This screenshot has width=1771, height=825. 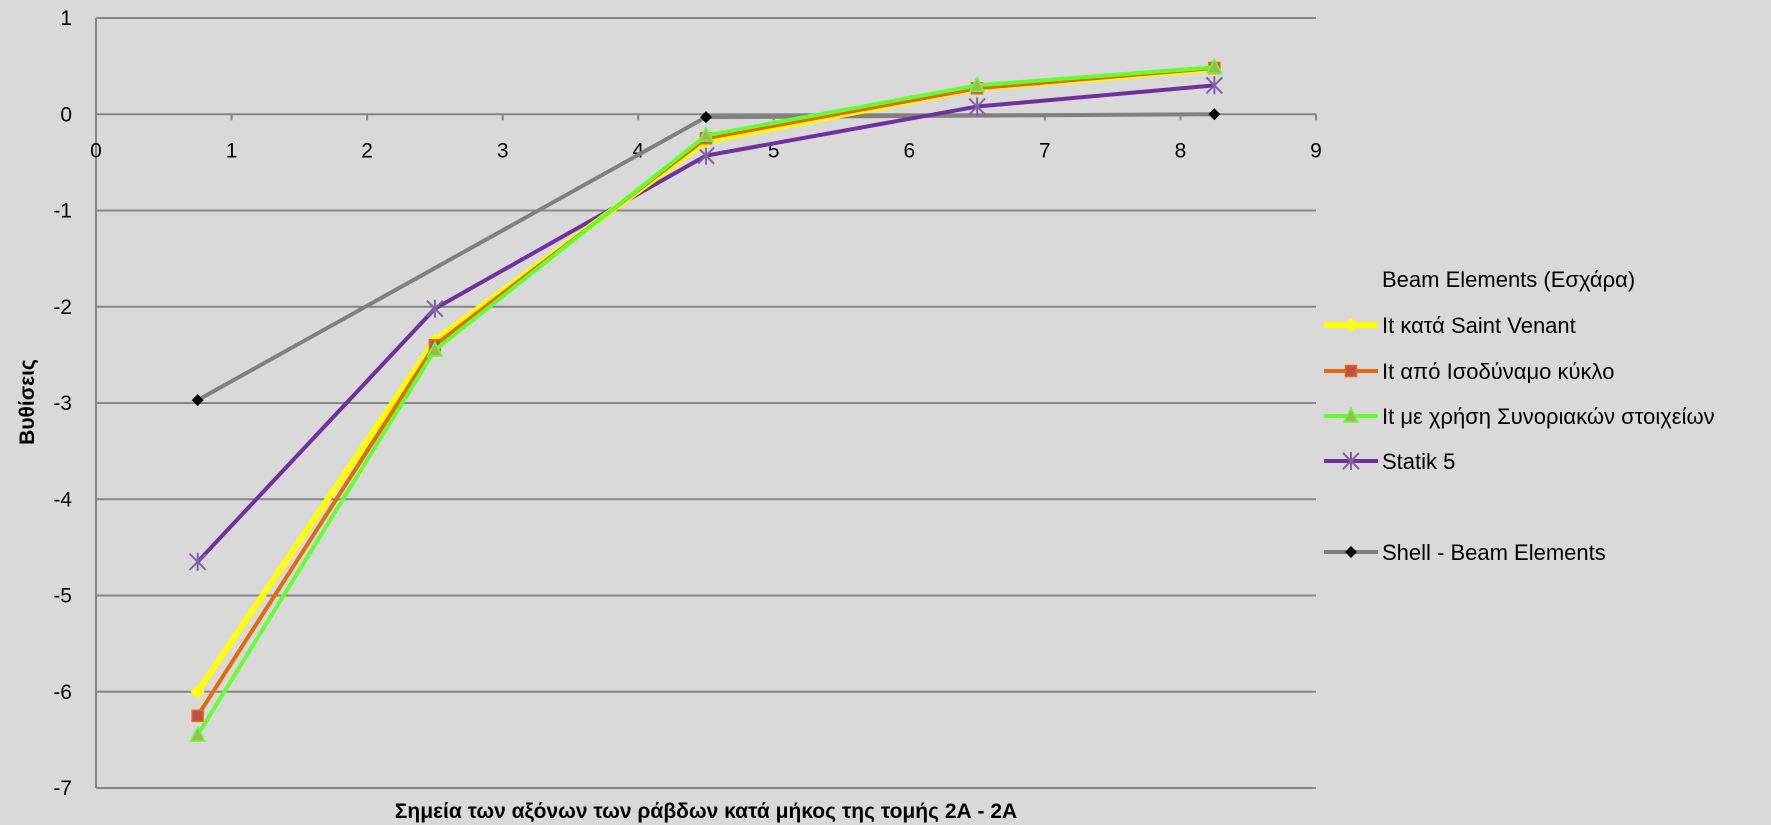 What do you see at coordinates (1479, 325) in the screenshot?
I see `legend-label: It κατά Saint Venant` at bounding box center [1479, 325].